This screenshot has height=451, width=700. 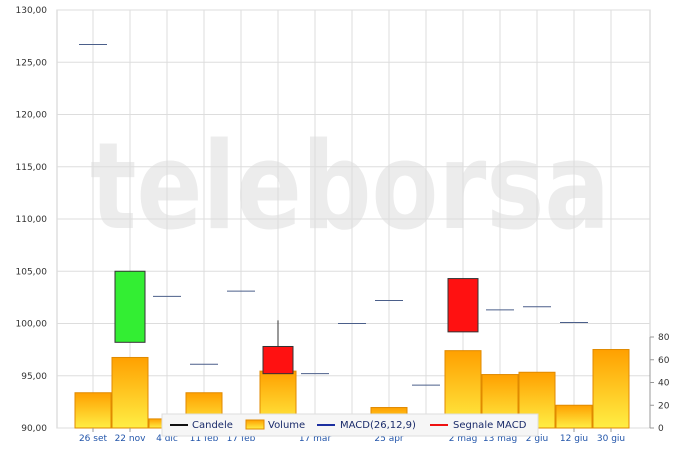 I want to click on volume-tick-label: 20, so click(x=664, y=406).